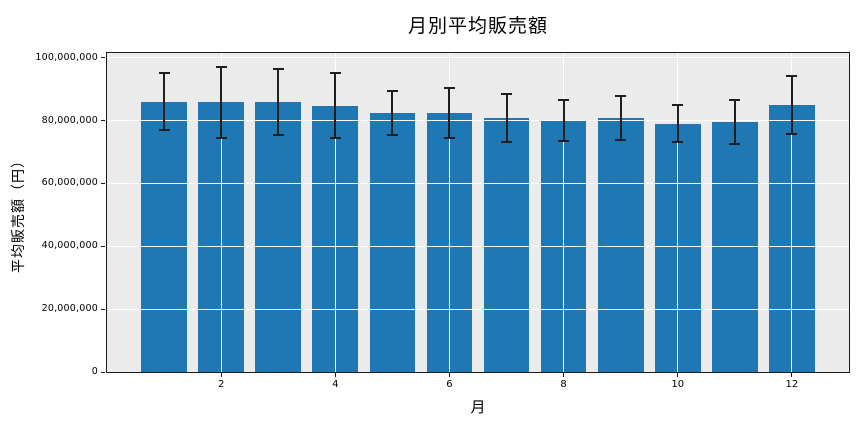 The image size is (864, 432). What do you see at coordinates (449, 384) in the screenshot?
I see `x-tick-label-6: 6` at bounding box center [449, 384].